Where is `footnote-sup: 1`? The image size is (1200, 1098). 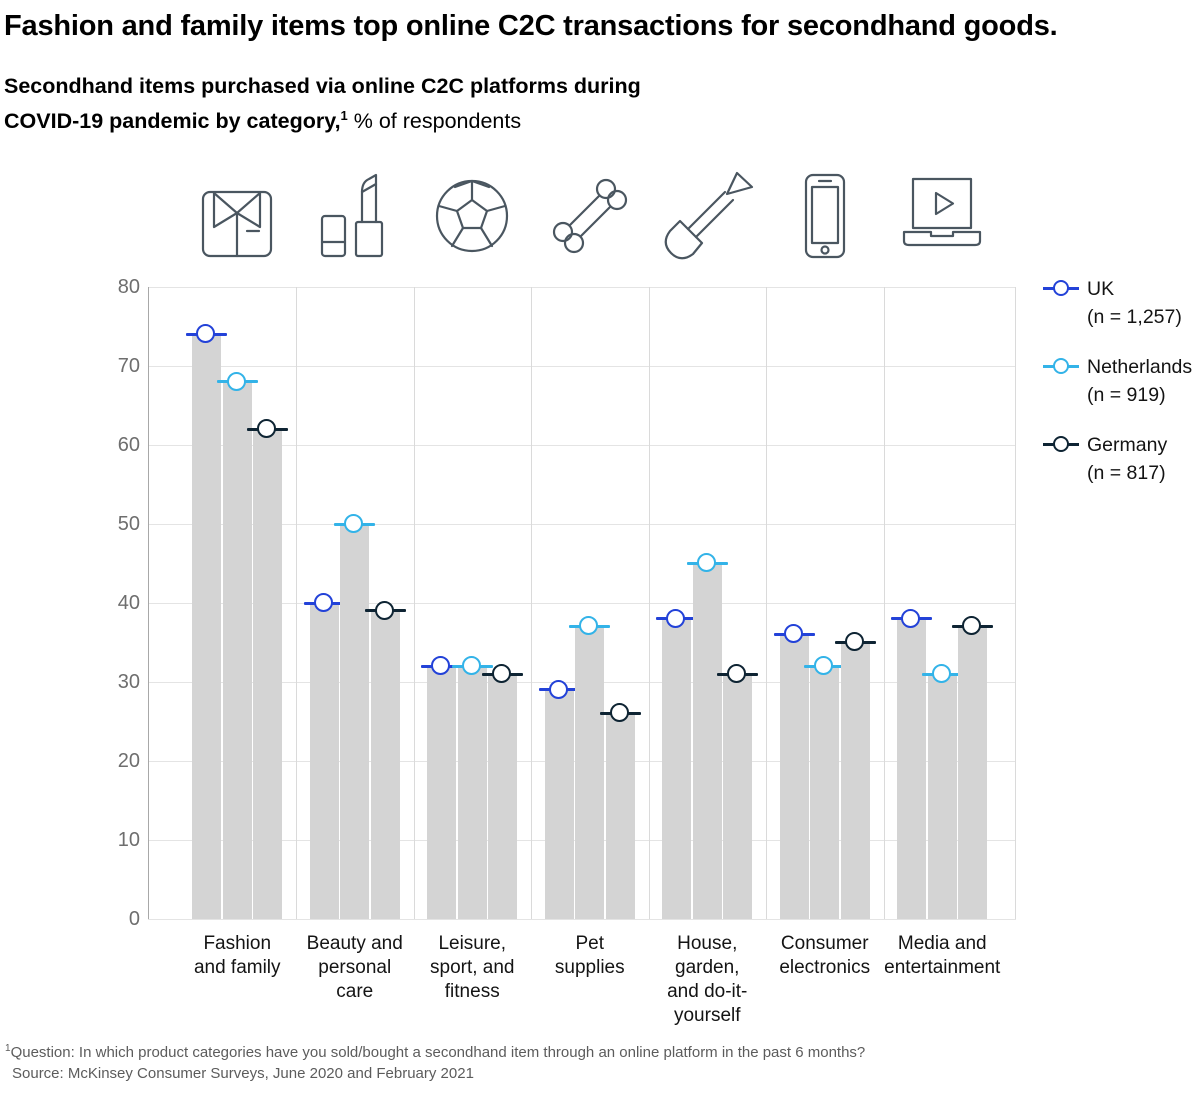
footnote-sup: 1 is located at coordinates (8, 1048).